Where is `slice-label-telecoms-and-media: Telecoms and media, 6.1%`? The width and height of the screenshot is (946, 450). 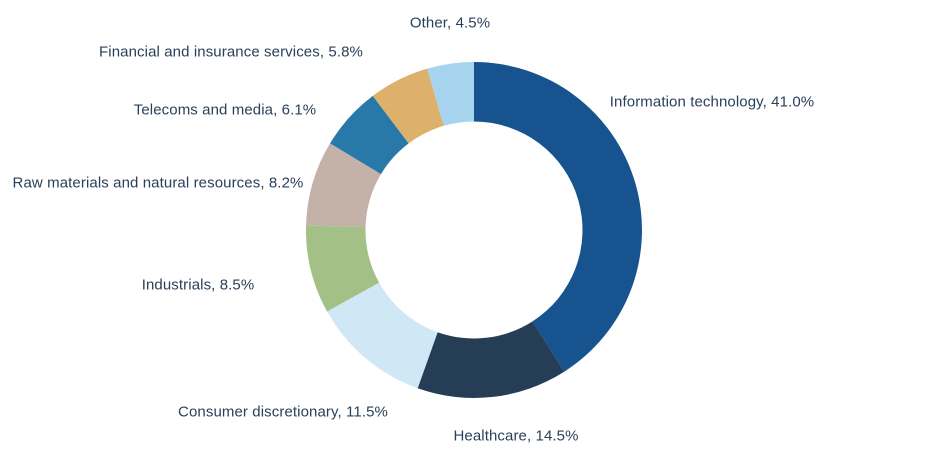 slice-label-telecoms-and-media: Telecoms and media, 6.1% is located at coordinates (225, 110).